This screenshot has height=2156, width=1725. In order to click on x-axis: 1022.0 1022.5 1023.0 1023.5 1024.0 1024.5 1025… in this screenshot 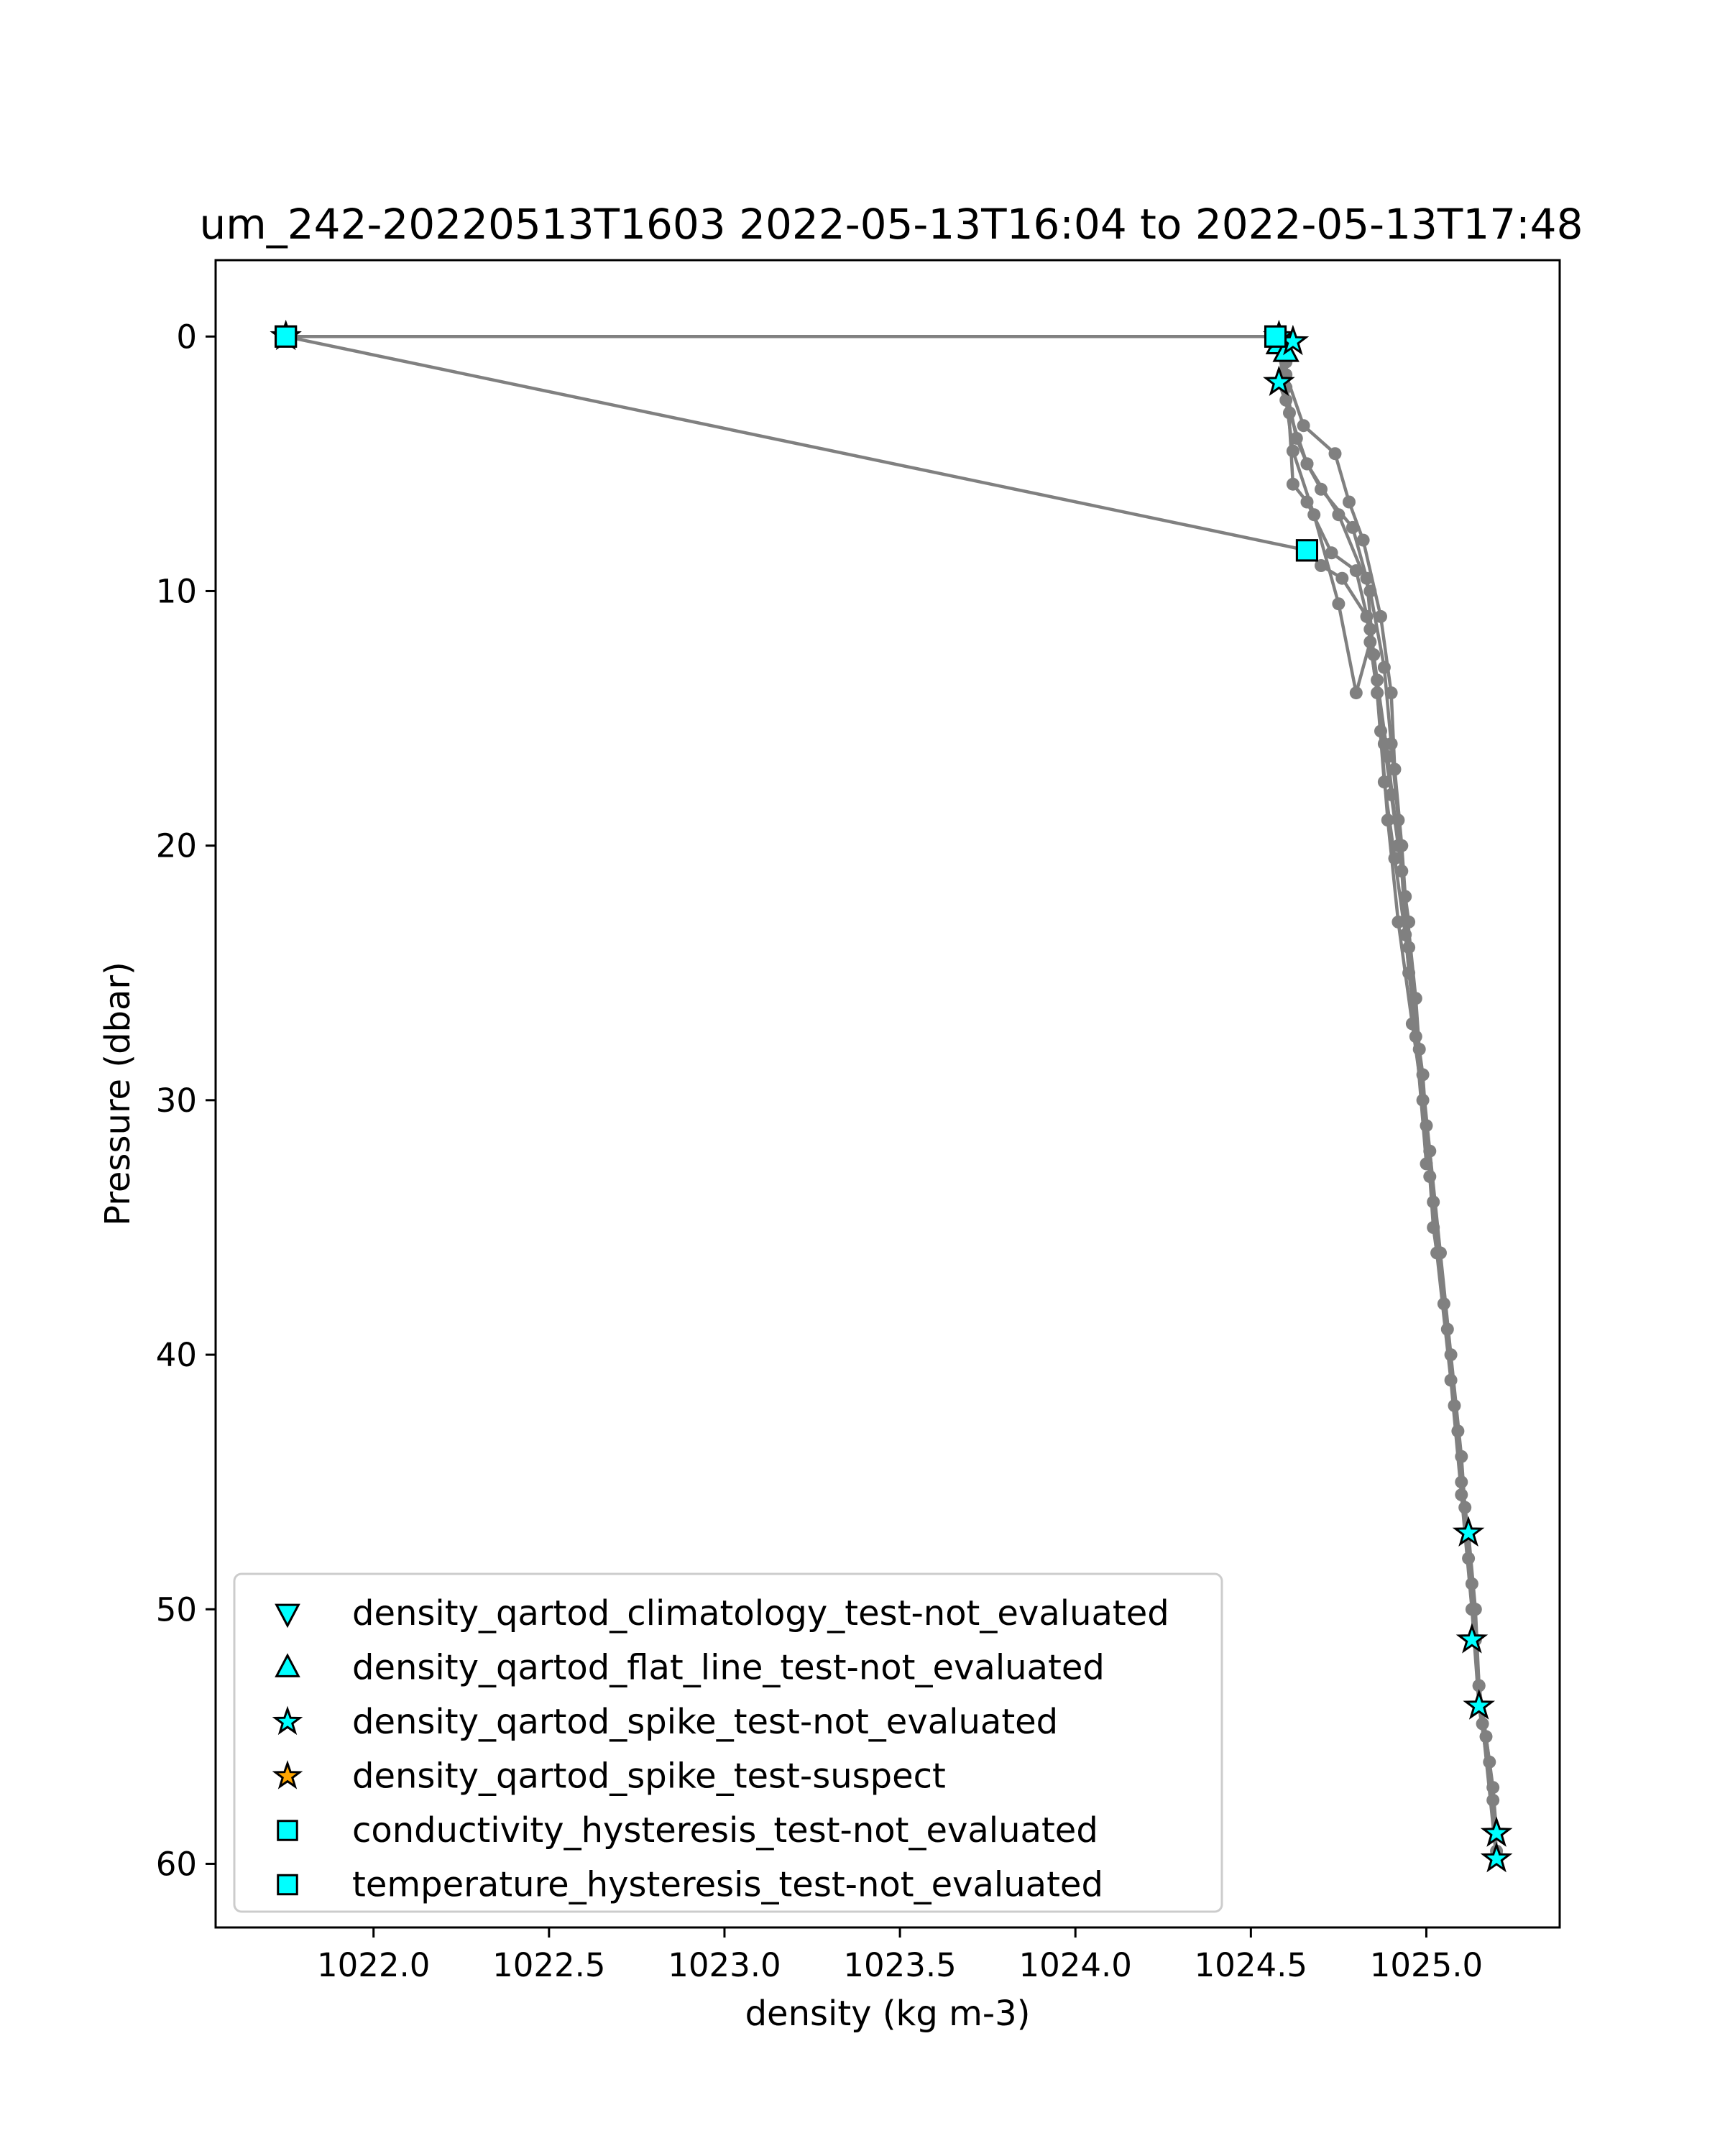, I will do `click(900, 1956)`.